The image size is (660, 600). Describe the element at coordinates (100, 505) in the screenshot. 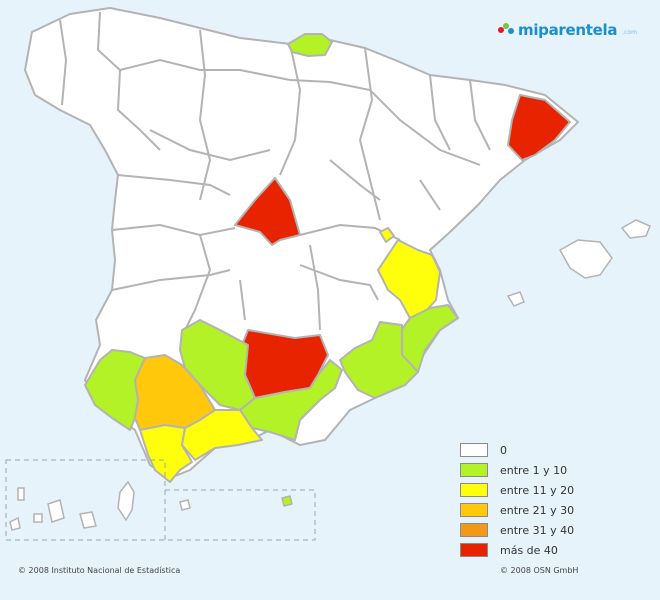

I see `canary-islands` at that location.